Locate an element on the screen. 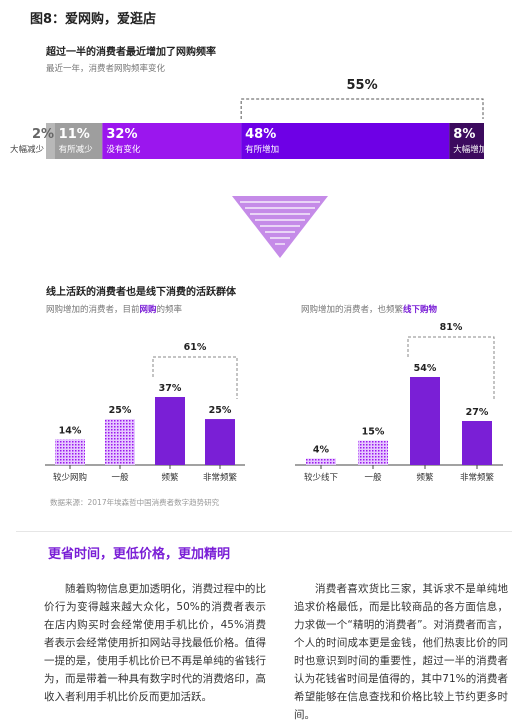 This screenshot has width=528, height=724. left-subtitle-post: 的频率 is located at coordinates (169, 310).